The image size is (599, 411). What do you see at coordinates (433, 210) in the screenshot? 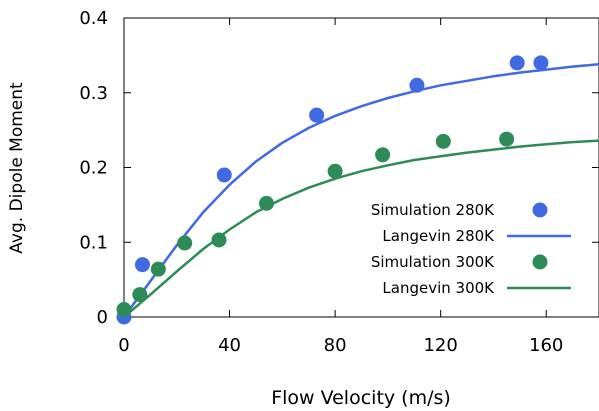
I see `legend-label: Simulation 280K` at bounding box center [433, 210].